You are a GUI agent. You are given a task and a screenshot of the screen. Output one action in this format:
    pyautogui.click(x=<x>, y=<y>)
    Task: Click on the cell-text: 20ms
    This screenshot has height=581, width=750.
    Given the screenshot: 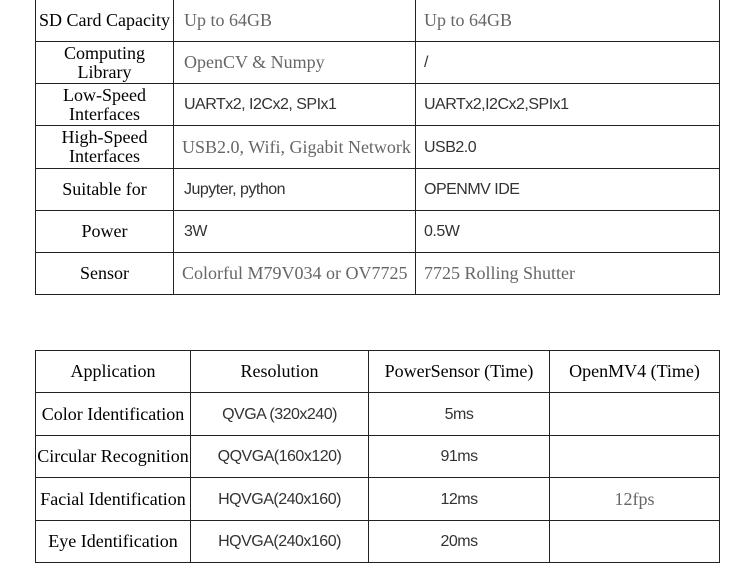 What is the action you would take?
    pyautogui.click(x=459, y=541)
    